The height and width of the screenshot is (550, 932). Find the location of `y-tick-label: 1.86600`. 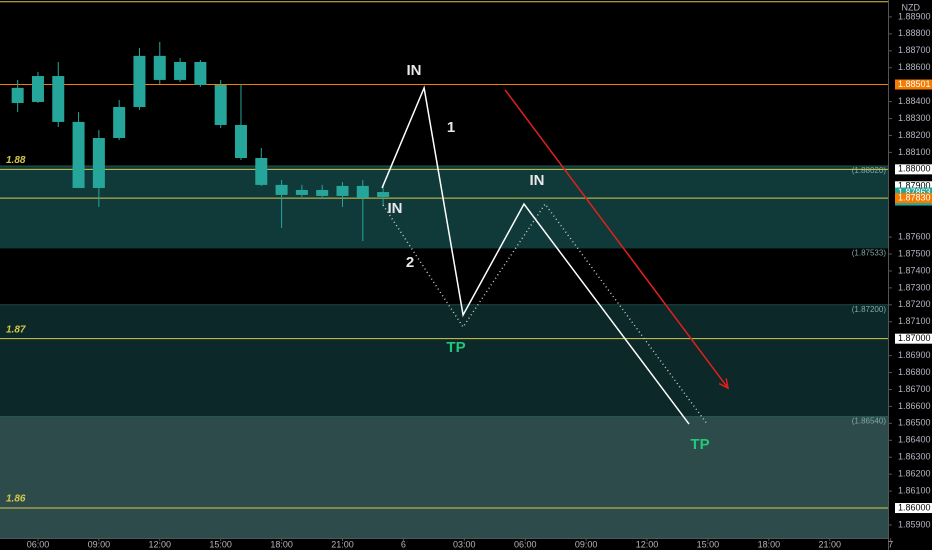

y-tick-label: 1.86600 is located at coordinates (914, 406).